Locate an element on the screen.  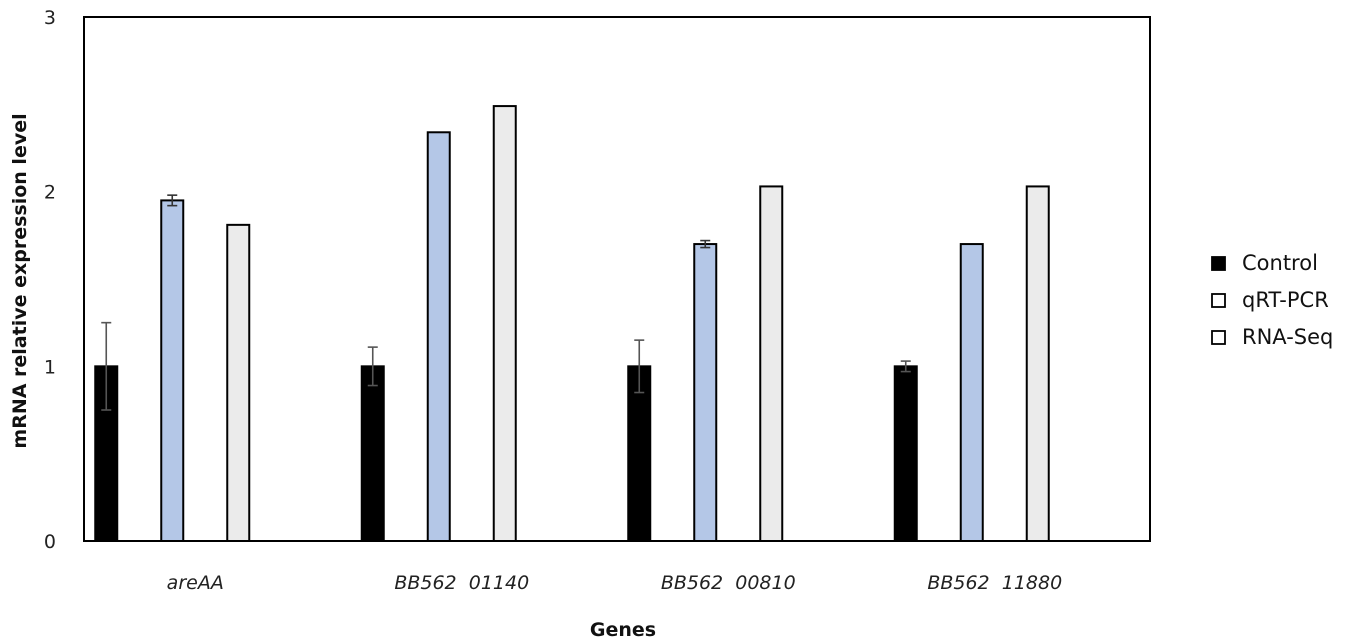
legend: Control qRT-PCR RNA-Seq is located at coordinates (1272, 300).